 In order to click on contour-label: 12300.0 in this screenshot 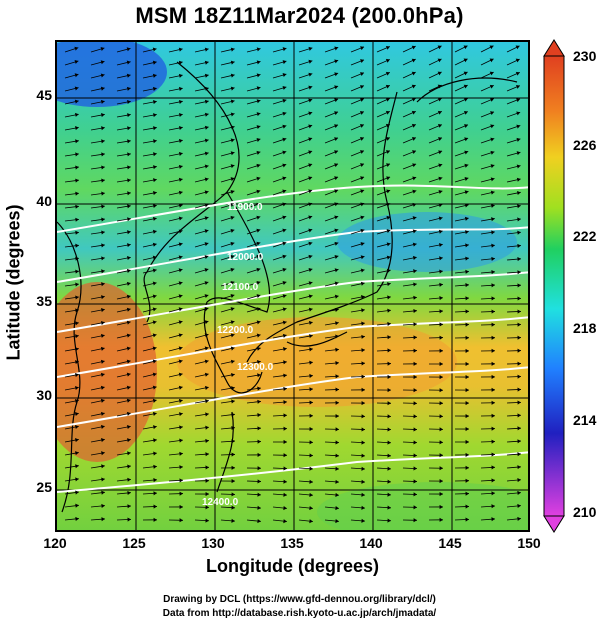, I will do `click(255, 367)`.